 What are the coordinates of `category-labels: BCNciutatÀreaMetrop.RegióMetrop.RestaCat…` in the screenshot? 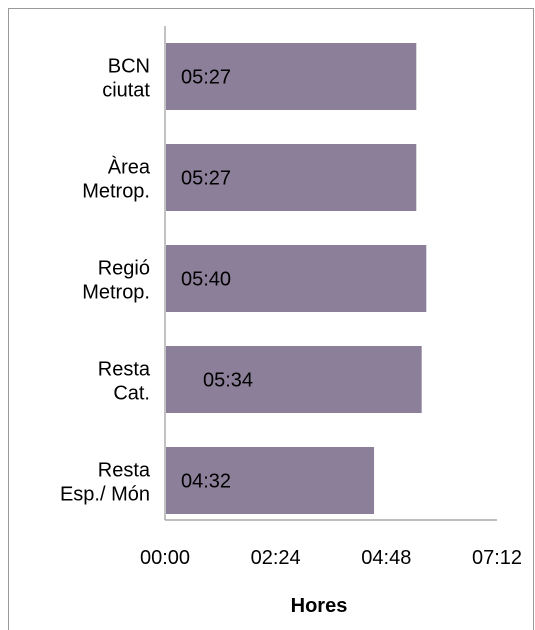 It's located at (105, 281).